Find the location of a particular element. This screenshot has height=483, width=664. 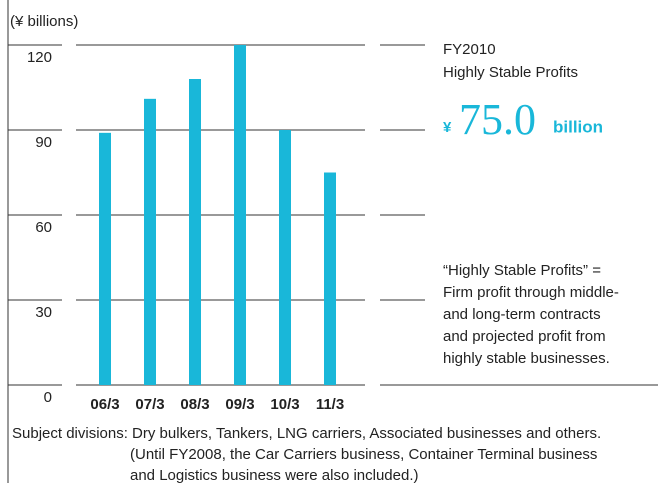

amount-unit: billion is located at coordinates (578, 126).